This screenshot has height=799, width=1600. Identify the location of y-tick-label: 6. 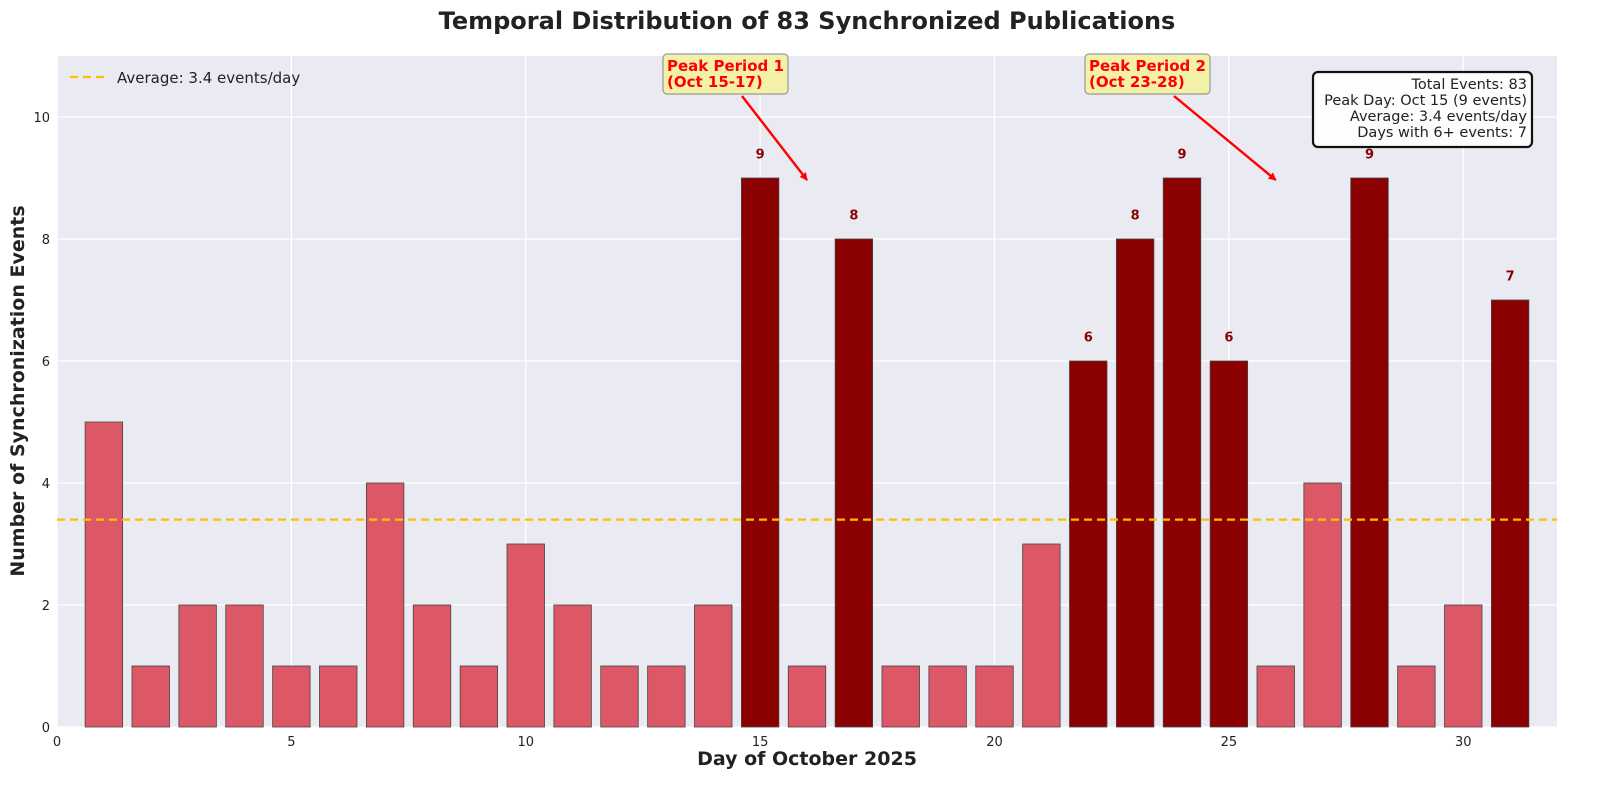
(46, 362).